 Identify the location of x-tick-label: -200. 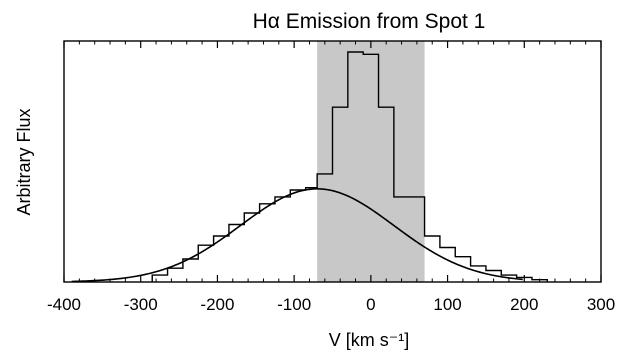
(217, 304).